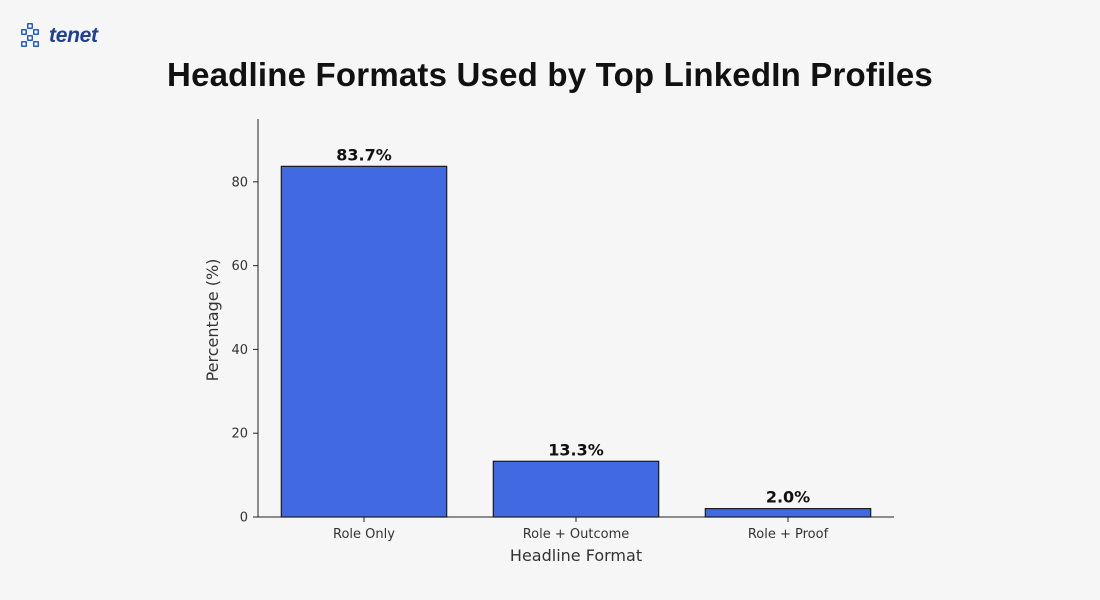 Image resolution: width=1100 pixels, height=600 pixels. What do you see at coordinates (212, 320) in the screenshot?
I see `y-axis-label: Percentage (%)` at bounding box center [212, 320].